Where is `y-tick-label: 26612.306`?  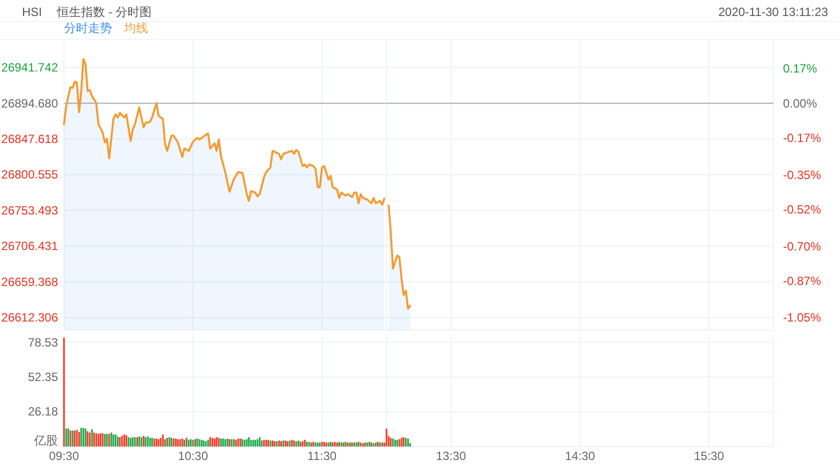 y-tick-label: 26612.306 is located at coordinates (29, 317).